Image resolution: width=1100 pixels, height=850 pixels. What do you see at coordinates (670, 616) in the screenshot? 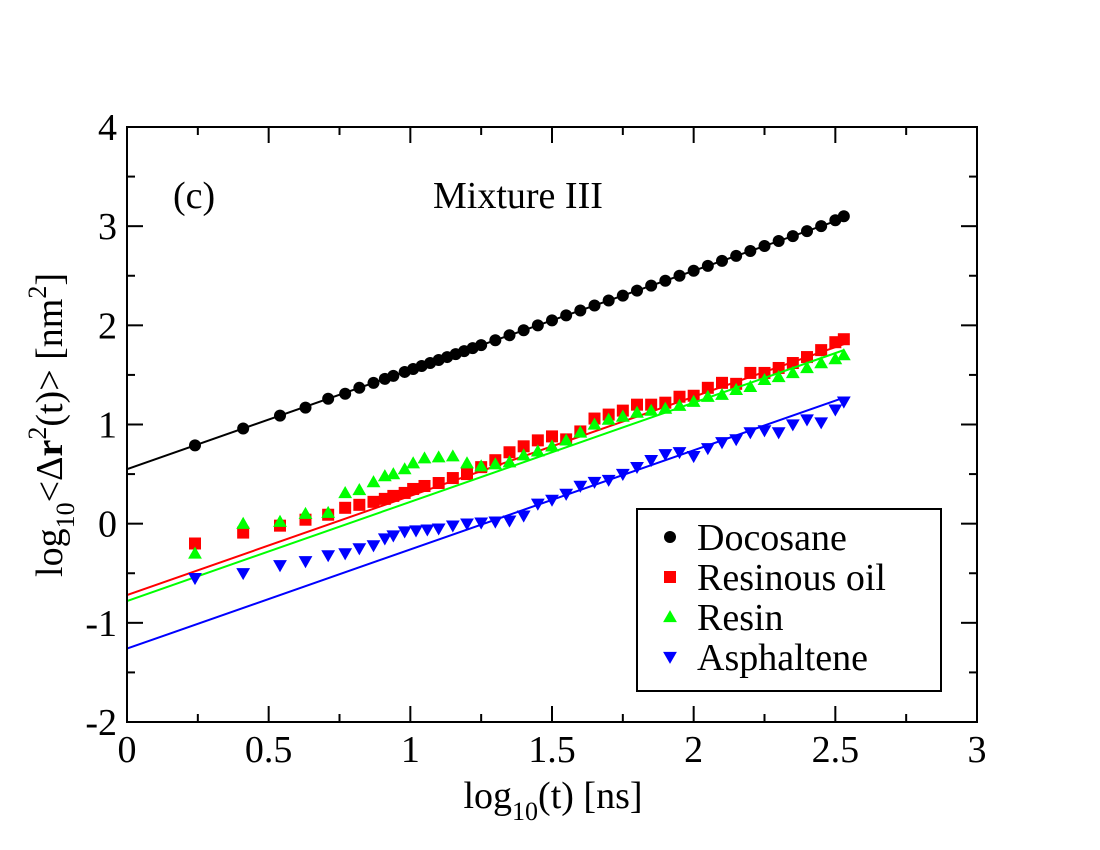
I see `legend-marker-resin` at bounding box center [670, 616].